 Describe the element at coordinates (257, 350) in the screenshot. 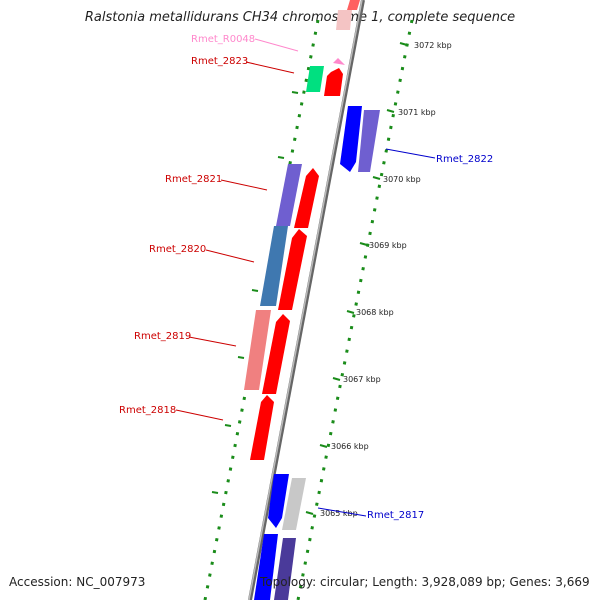

I see `gene-rmet-2819-salmon` at that location.